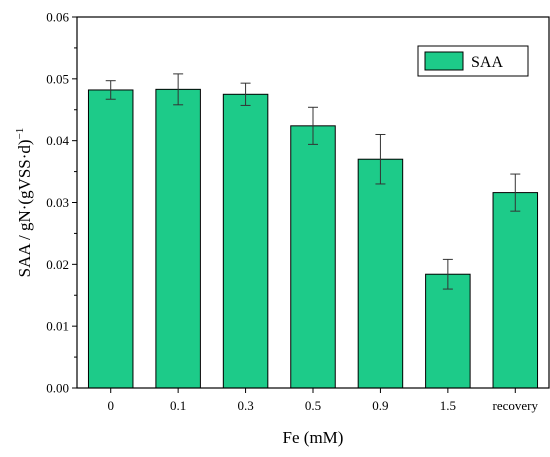 The image size is (550, 457). Describe the element at coordinates (20, 134) in the screenshot. I see `y-axis-title-superscript: −1` at that location.